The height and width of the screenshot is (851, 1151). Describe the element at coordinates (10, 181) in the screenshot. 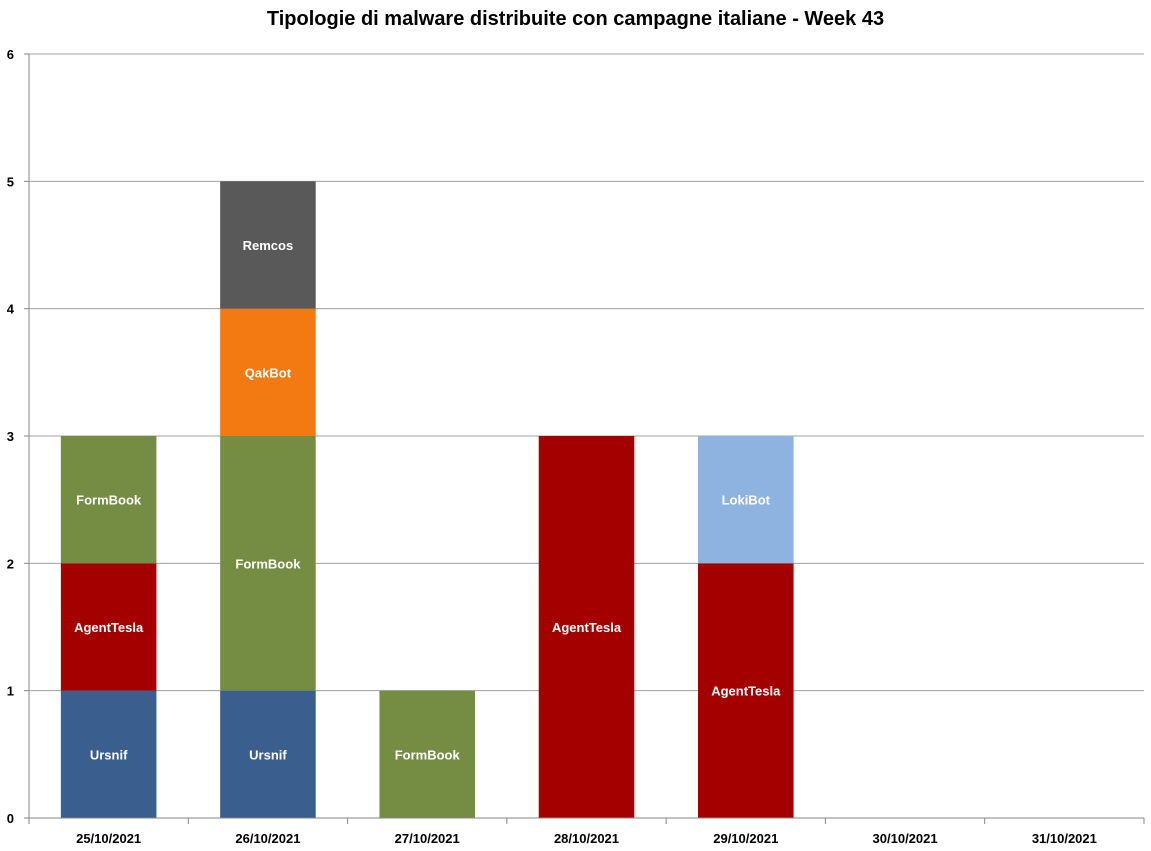

I see `y-tick-label: 5` at that location.